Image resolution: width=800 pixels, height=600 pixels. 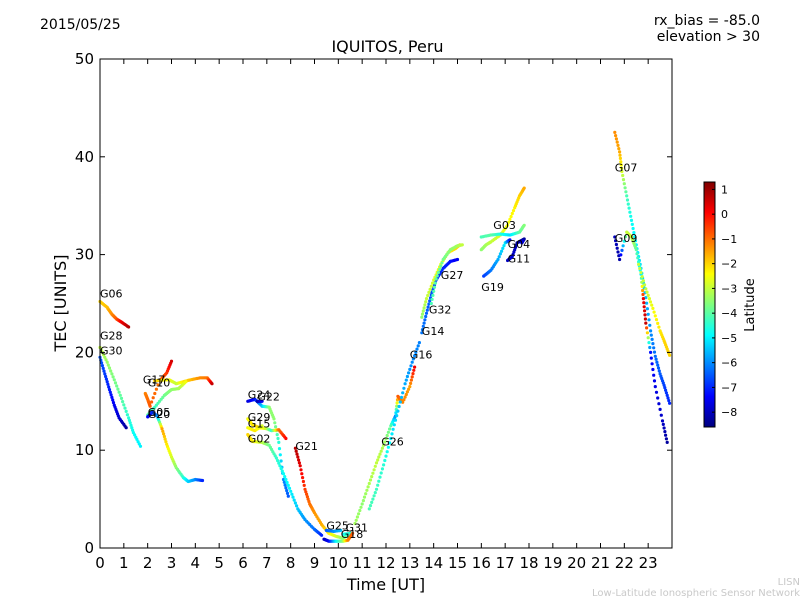 I want to click on series-label: G05, so click(x=159, y=412).